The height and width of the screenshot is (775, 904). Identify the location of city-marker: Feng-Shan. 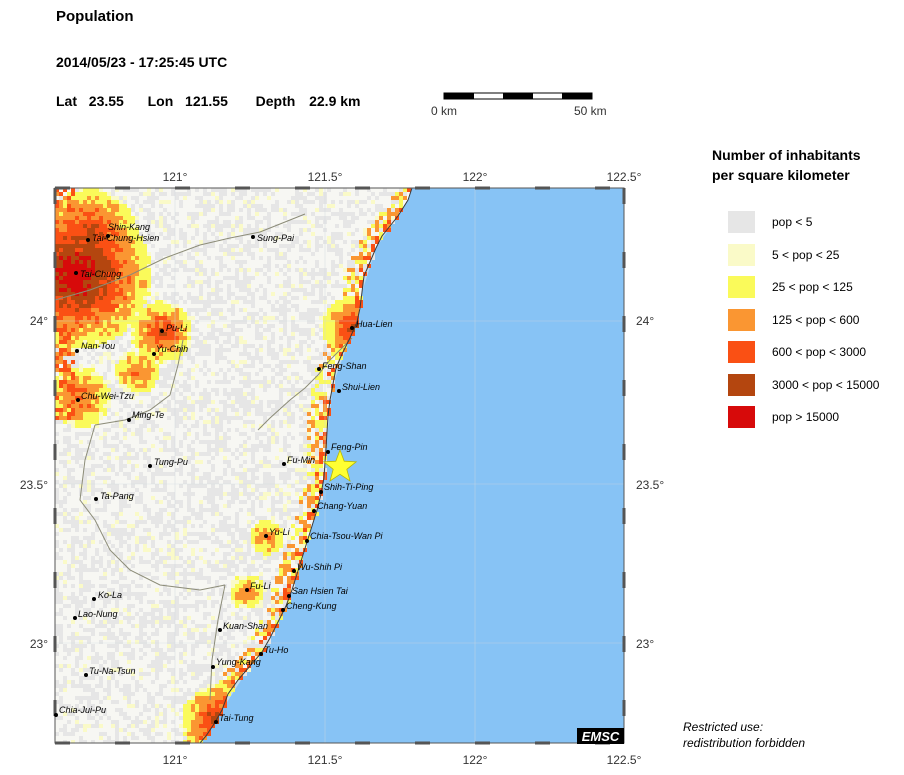
(342, 366).